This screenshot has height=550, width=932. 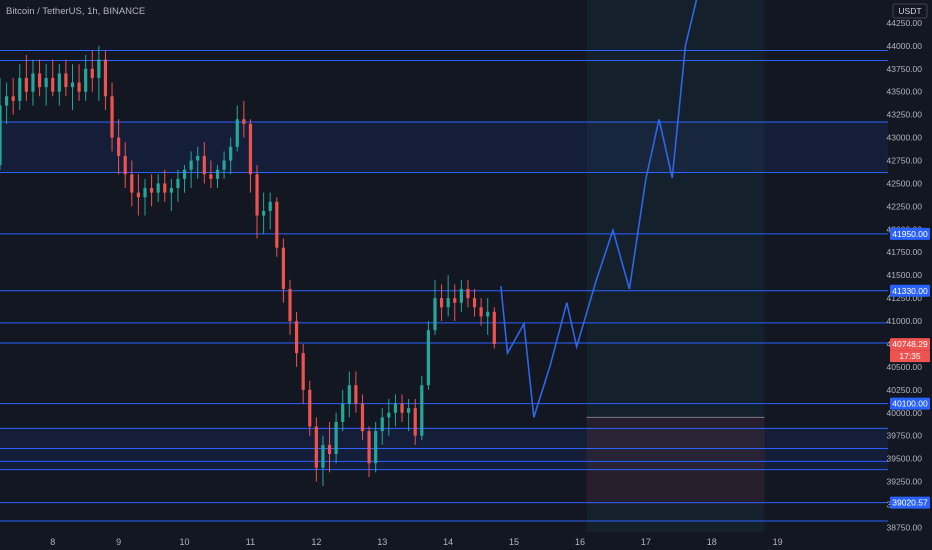 What do you see at coordinates (905, 275) in the screenshot?
I see `price-tick-label: 41500.00` at bounding box center [905, 275].